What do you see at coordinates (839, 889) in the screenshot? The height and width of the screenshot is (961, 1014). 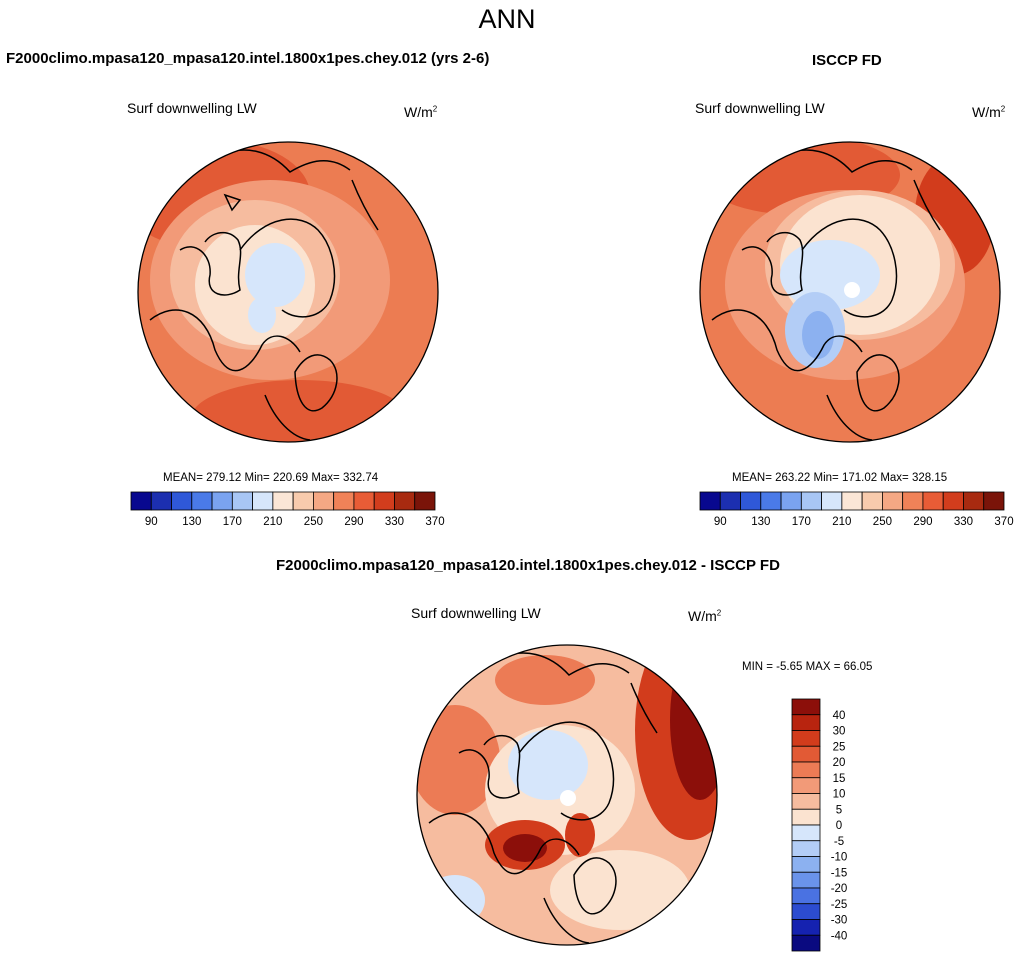 I see `colorbar-tick-label: -20` at bounding box center [839, 889].